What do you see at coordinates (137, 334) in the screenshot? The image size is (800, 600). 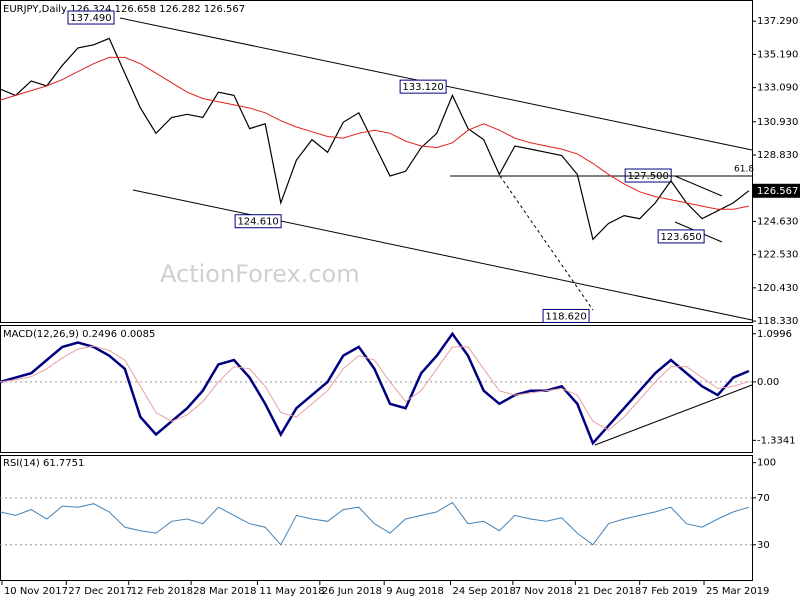 I see `signal-reading: 0.0085` at bounding box center [137, 334].